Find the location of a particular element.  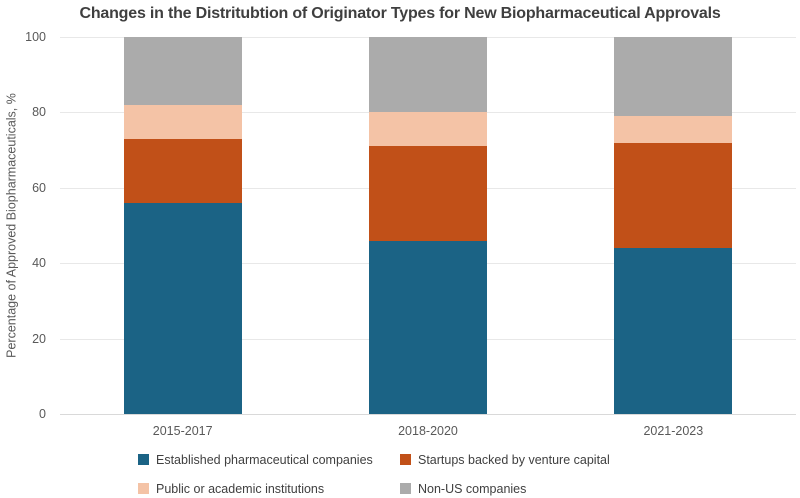

x-category-label: 2018-2020 is located at coordinates (428, 431).